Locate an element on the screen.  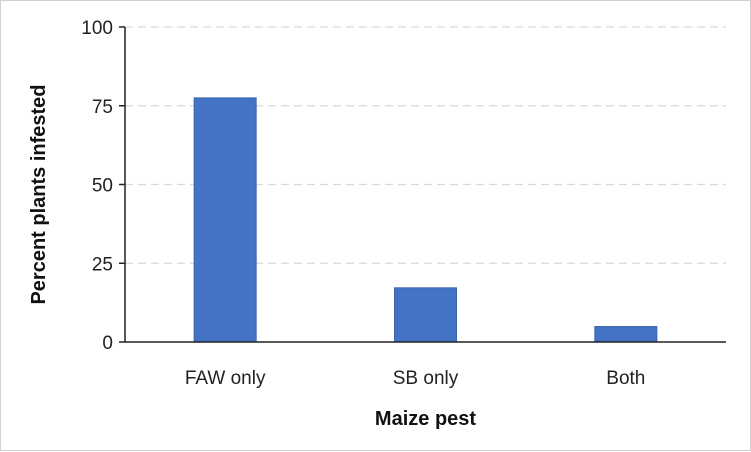
y-axis-title: Percent plants infested is located at coordinates (39, 194).